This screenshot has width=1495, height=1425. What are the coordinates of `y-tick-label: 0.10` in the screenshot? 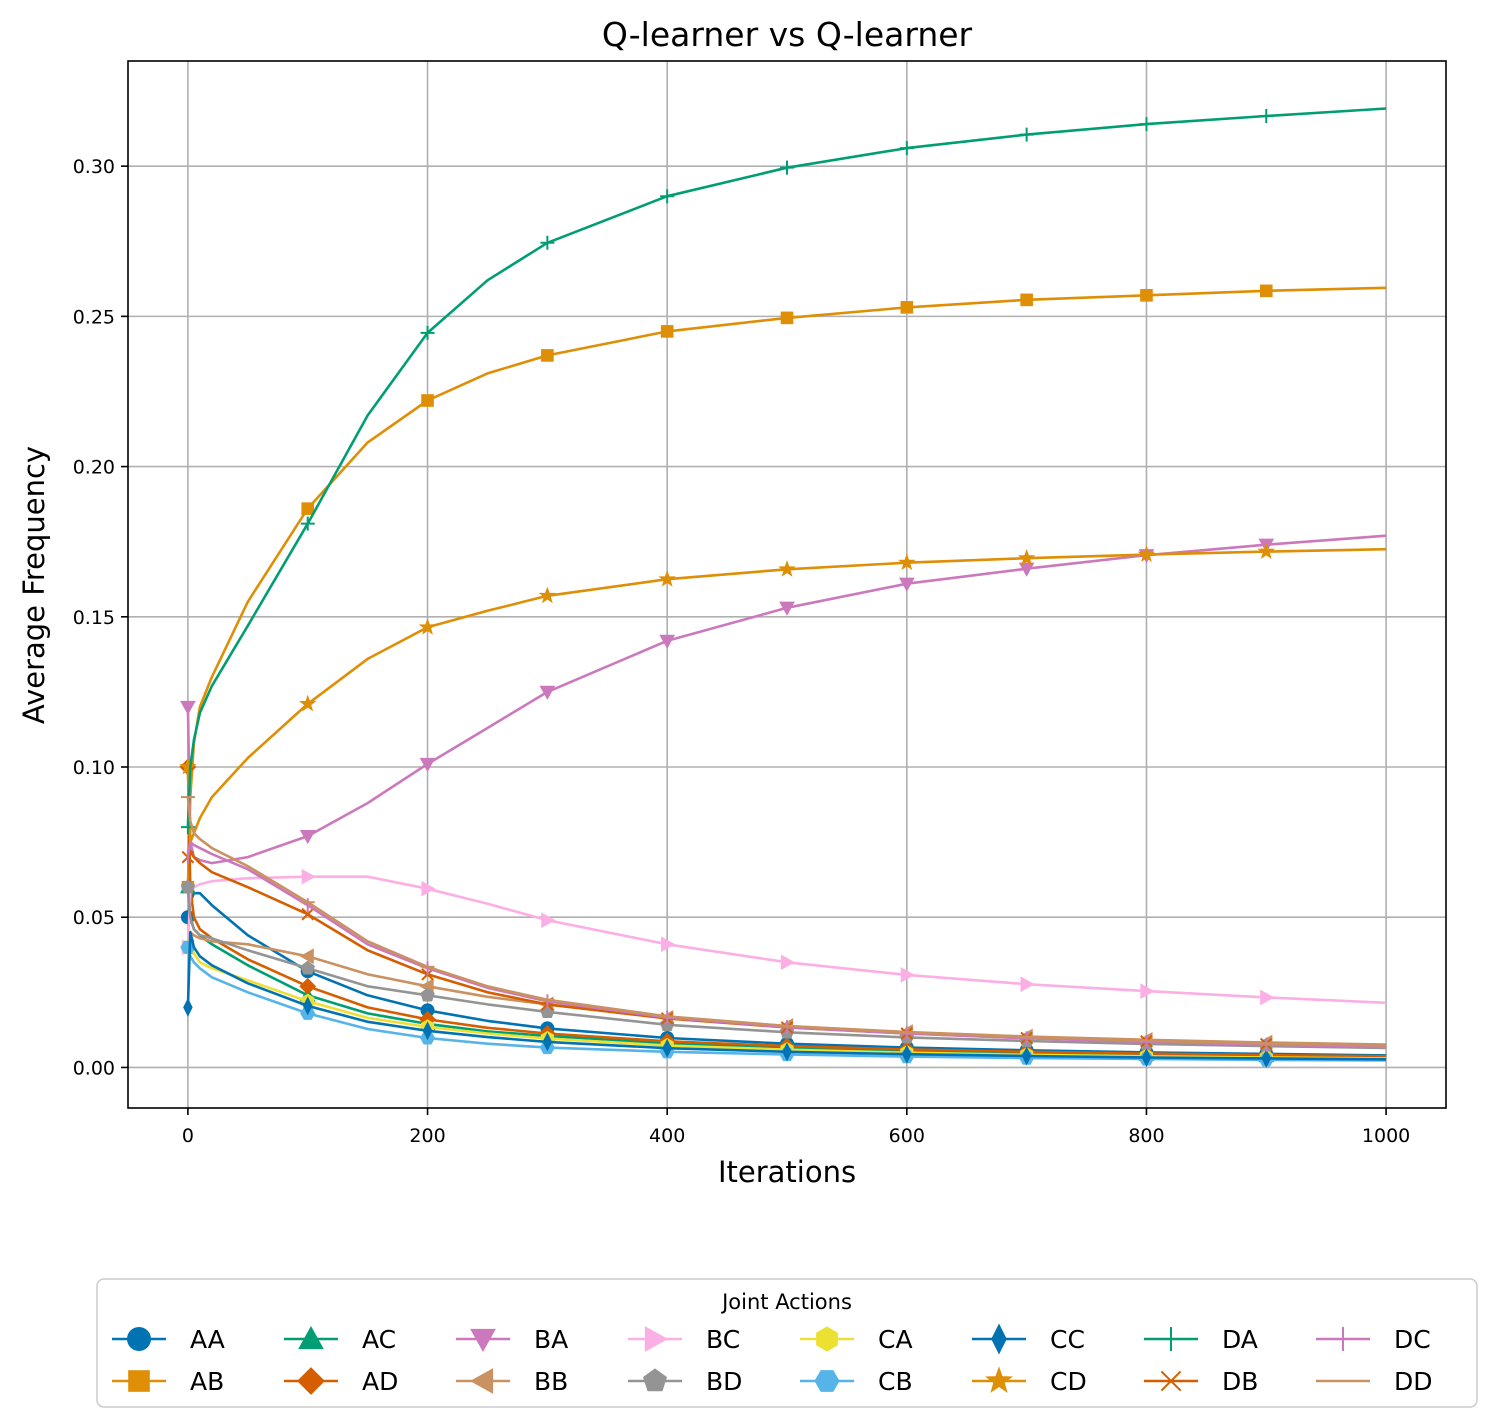 It's located at (94, 768).